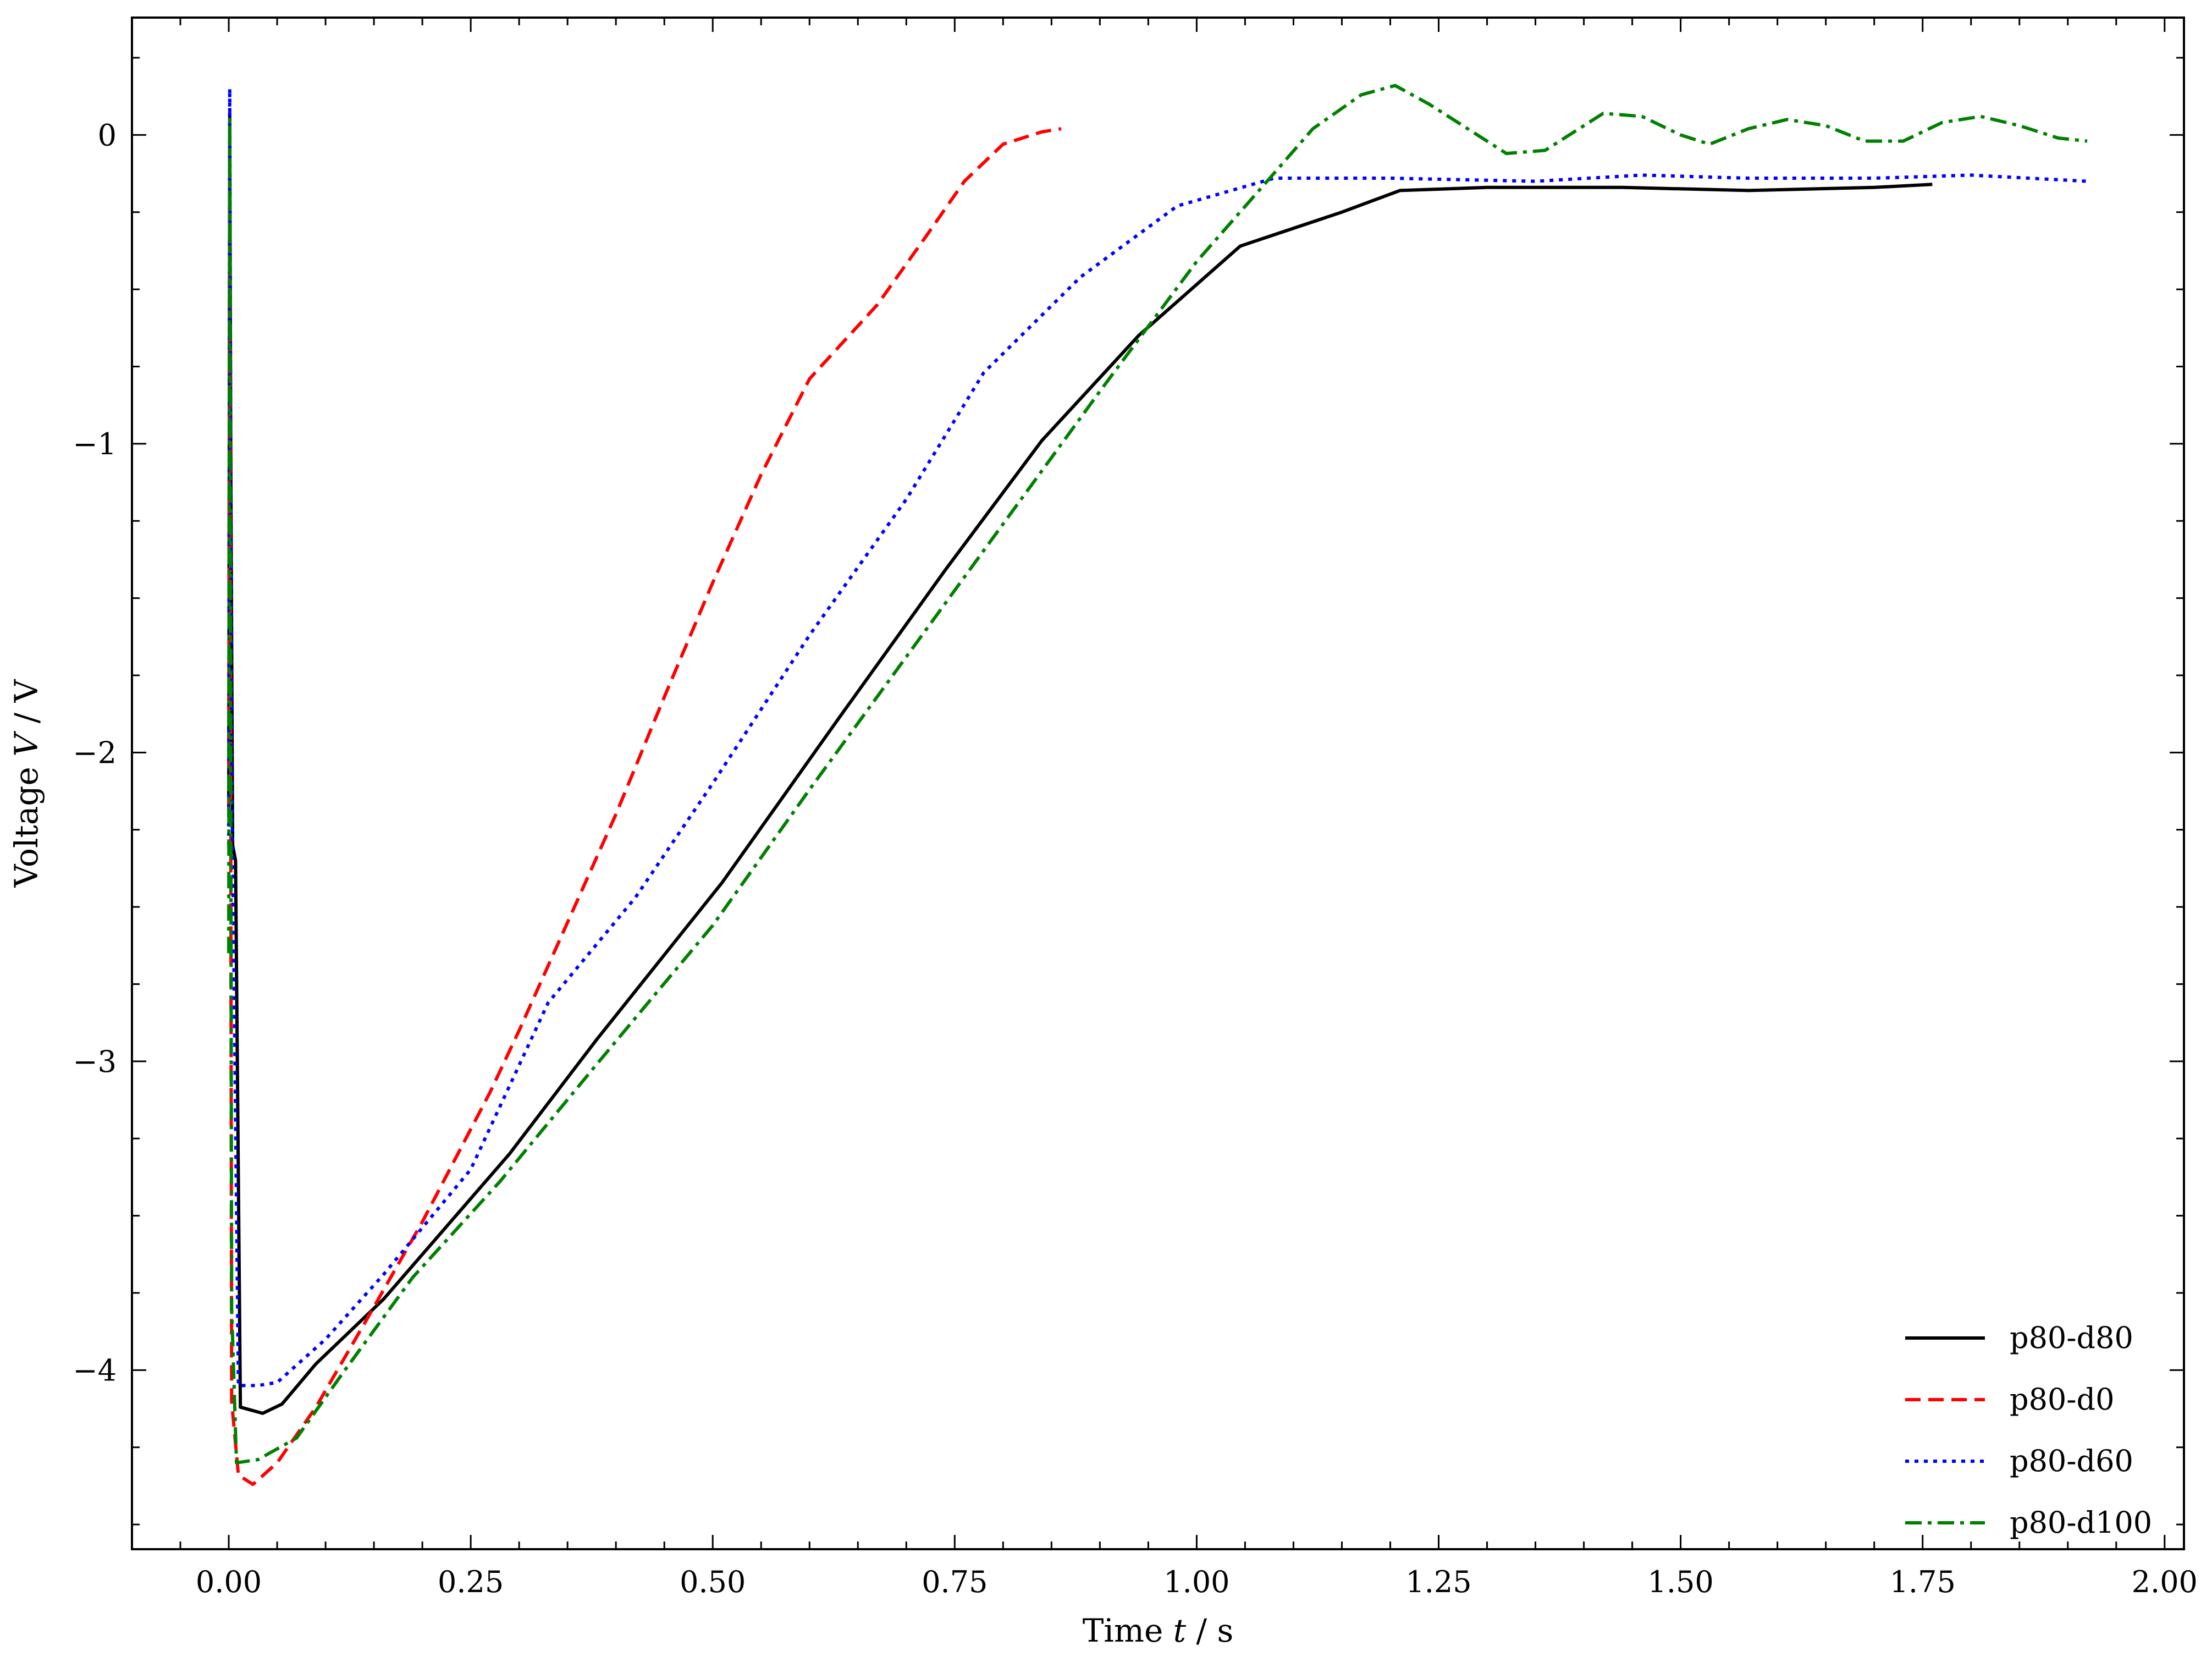  I want to click on x-axis-label: Time t / s, so click(1158, 1631).